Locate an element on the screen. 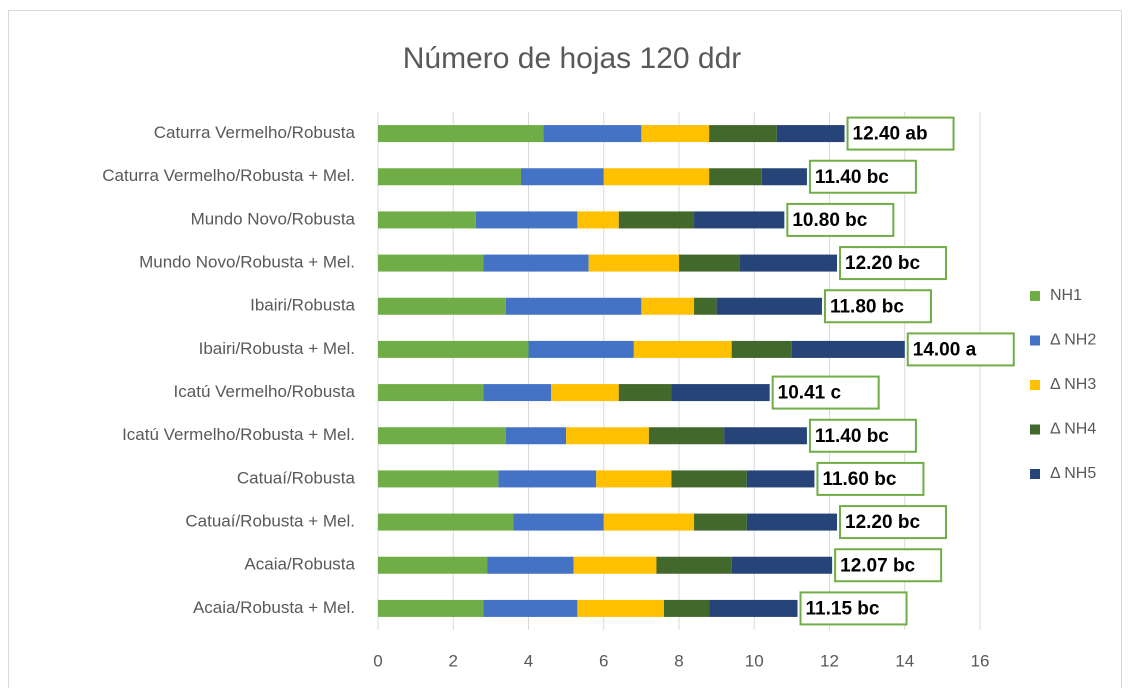 The width and height of the screenshot is (1130, 693). annotation: 14.00 a is located at coordinates (945, 349).